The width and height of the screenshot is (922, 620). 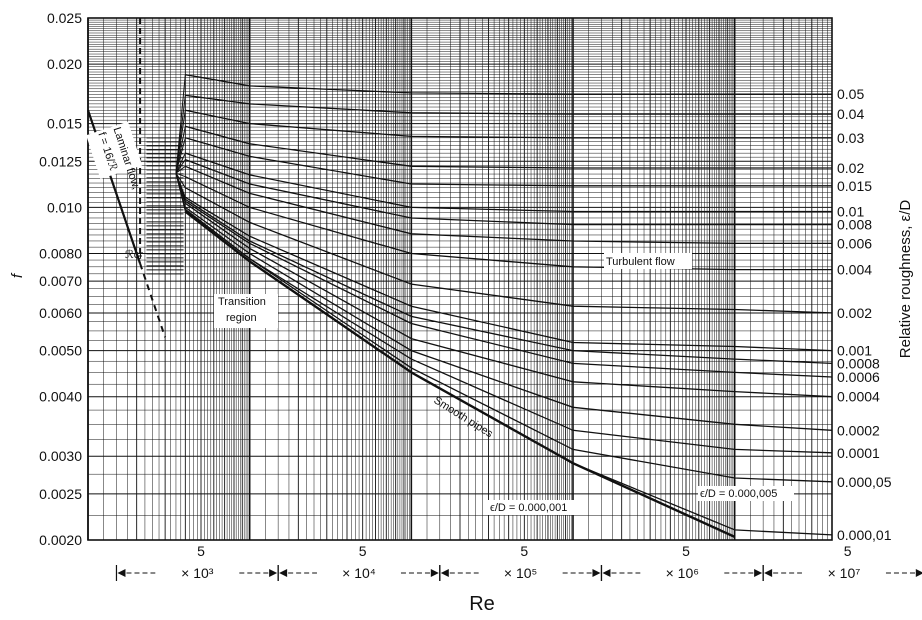 What do you see at coordinates (246, 311) in the screenshot?
I see `transition-label-box` at bounding box center [246, 311].